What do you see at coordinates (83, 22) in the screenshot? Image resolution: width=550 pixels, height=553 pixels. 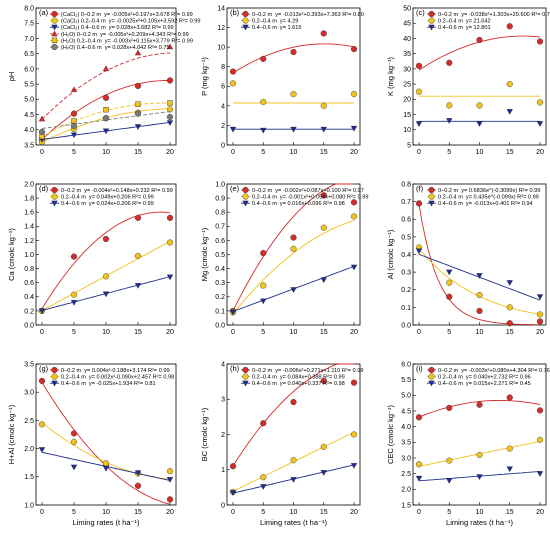 I see `legend-series-name: (CaCl₂) 0.2–0.4 m` at bounding box center [83, 22].